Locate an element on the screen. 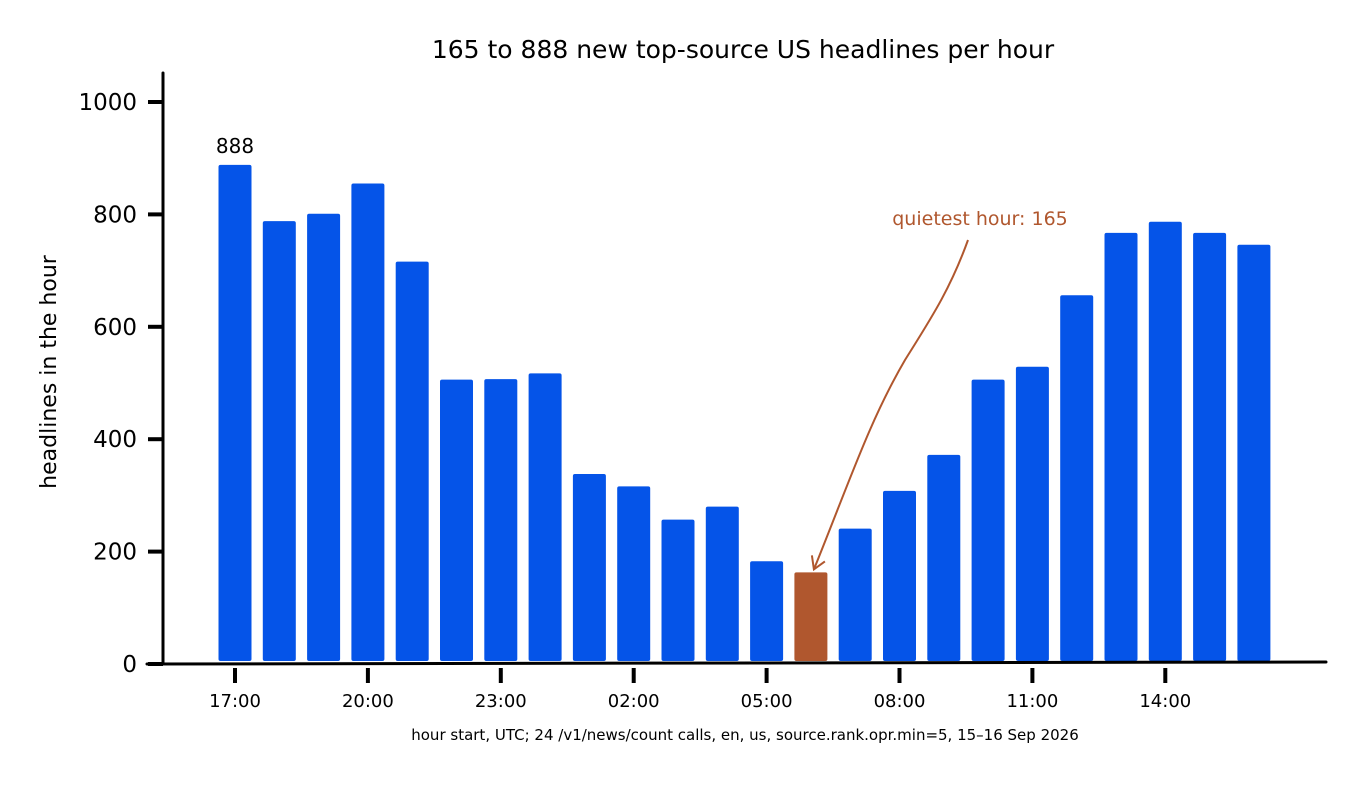 The height and width of the screenshot is (785, 1360). x-tick-label: 17:00 is located at coordinates (235, 701).